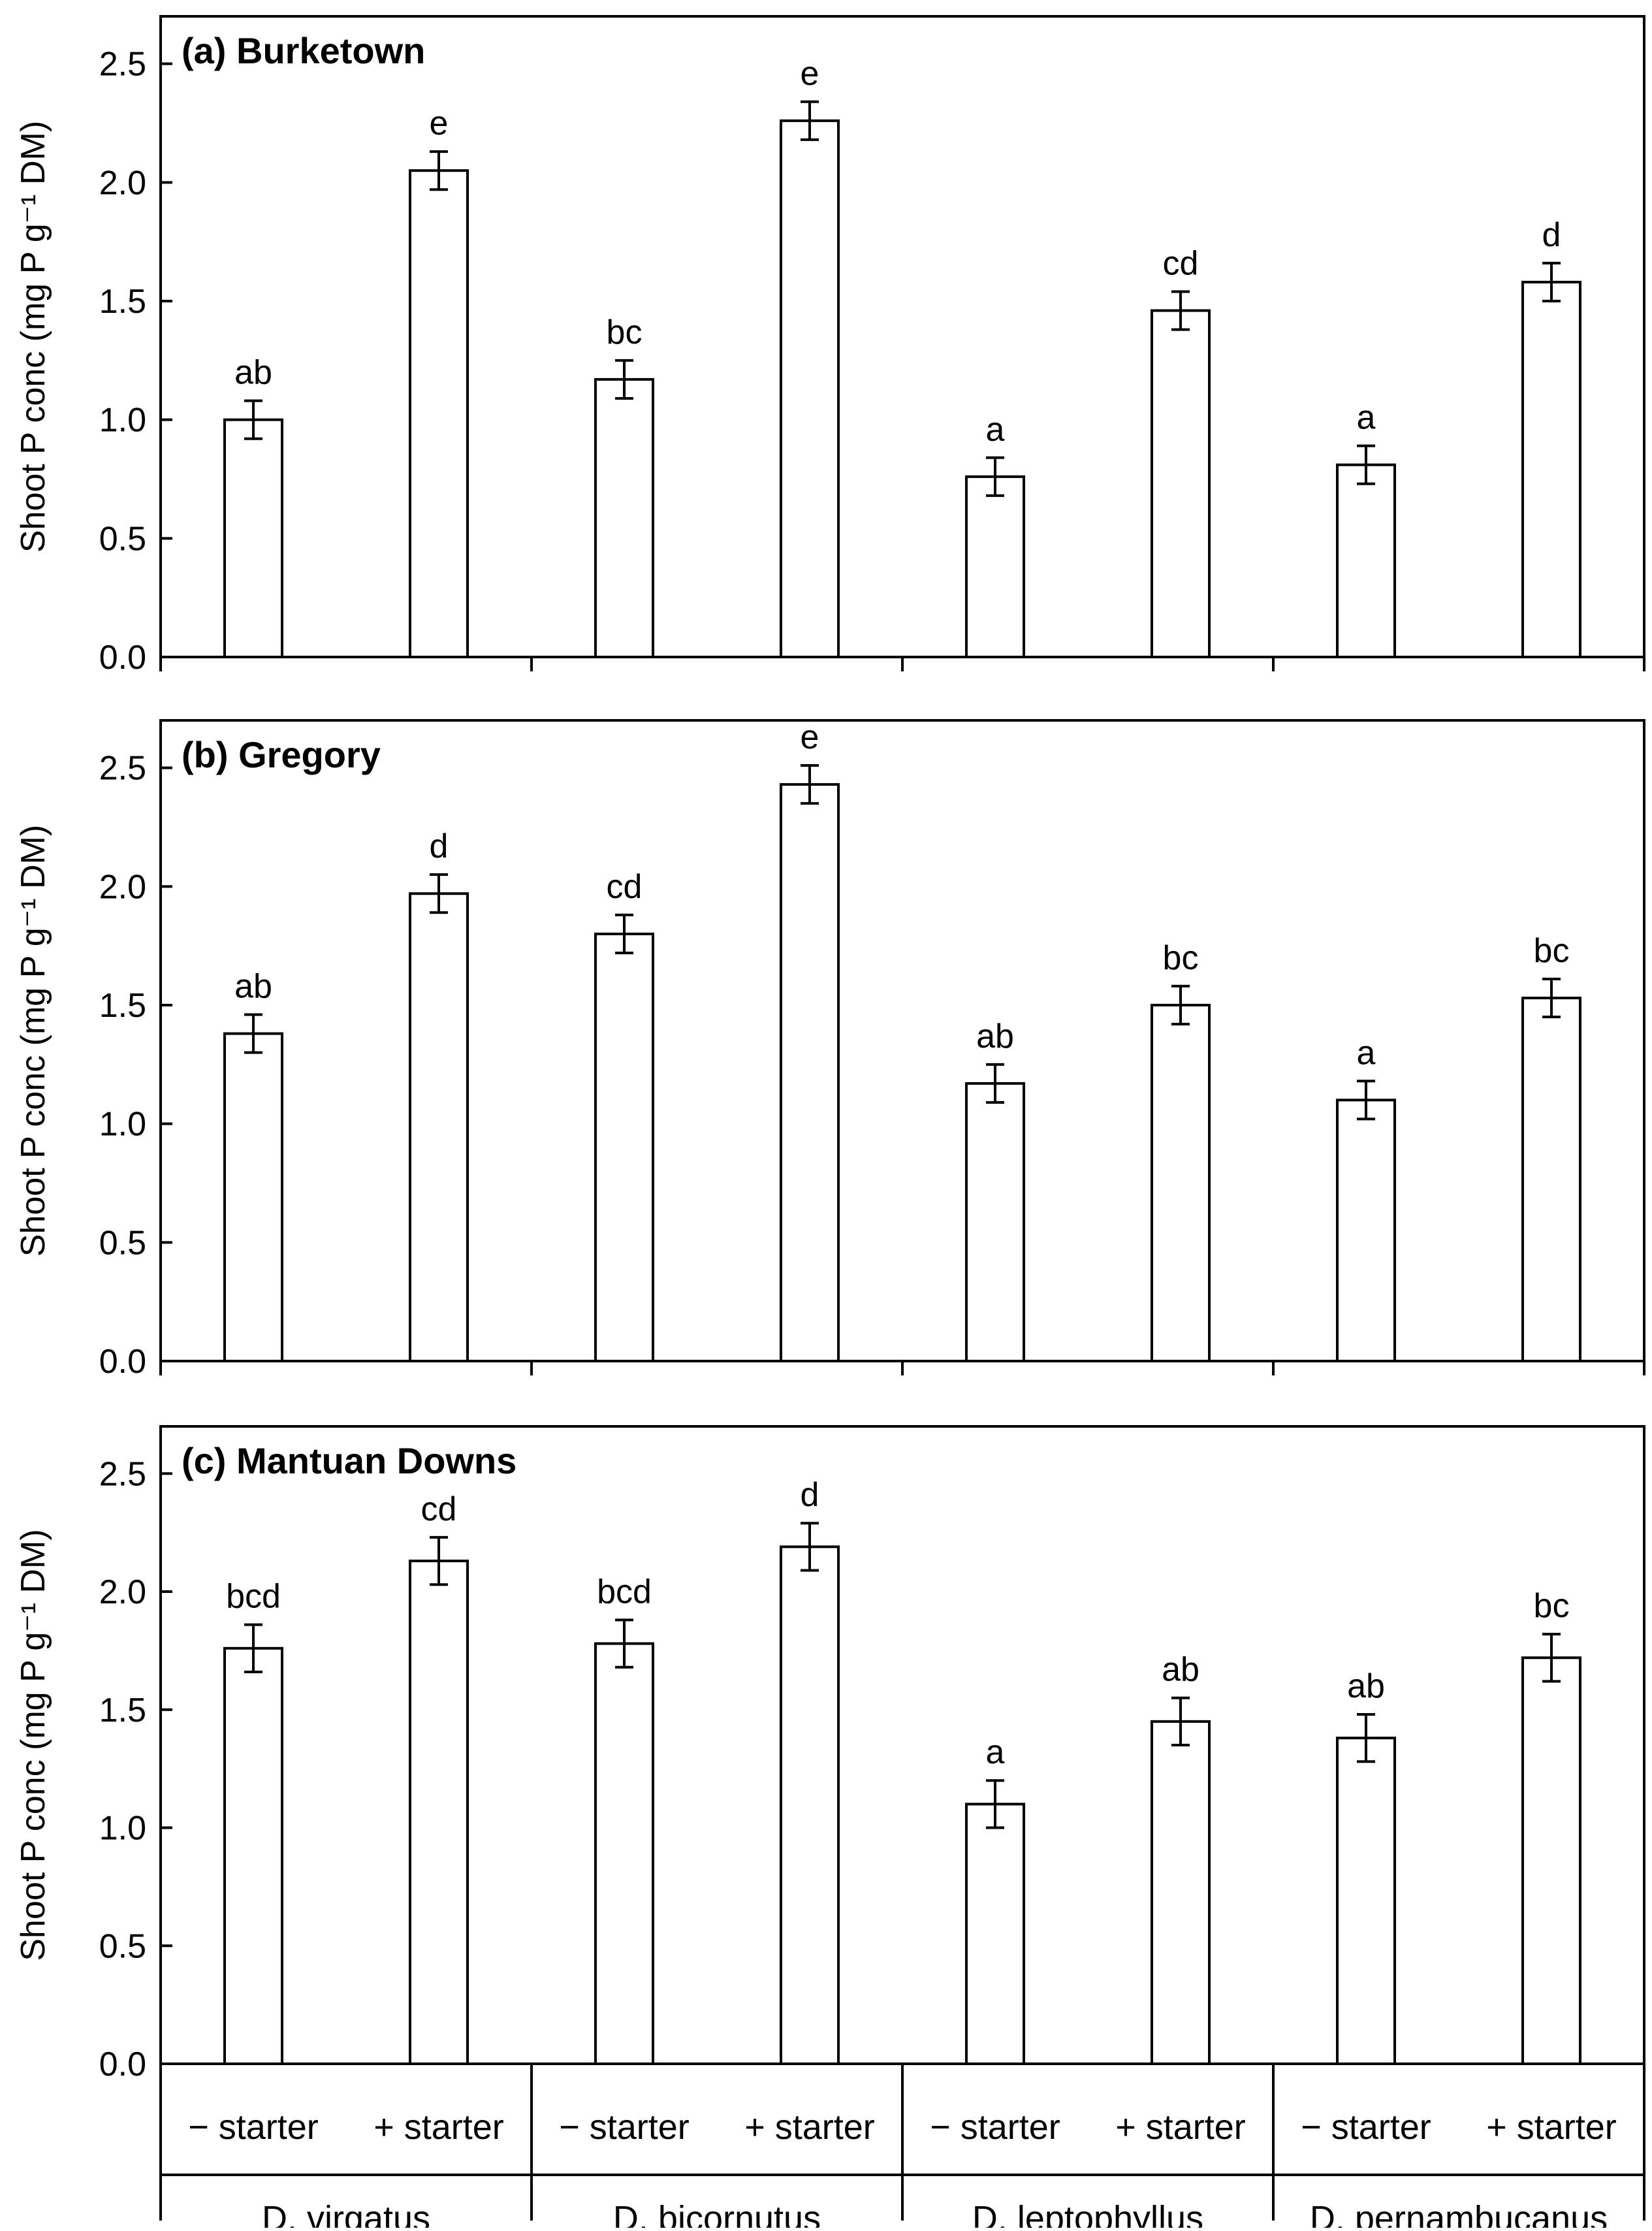 The height and width of the screenshot is (2231, 1652). What do you see at coordinates (282, 755) in the screenshot?
I see `panel-title: (b) Gregory` at bounding box center [282, 755].